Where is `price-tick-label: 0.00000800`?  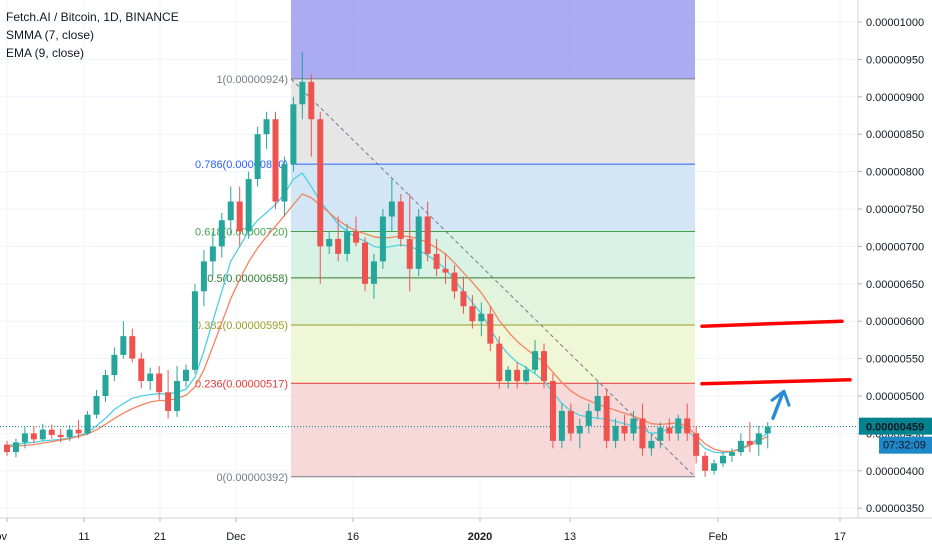
price-tick-label: 0.00000800 is located at coordinates (895, 173).